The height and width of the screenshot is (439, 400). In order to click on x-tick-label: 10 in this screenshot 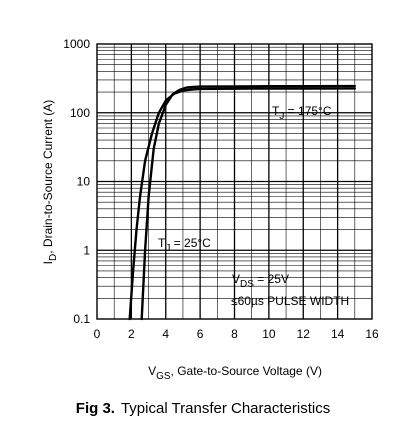, I will do `click(269, 334)`.